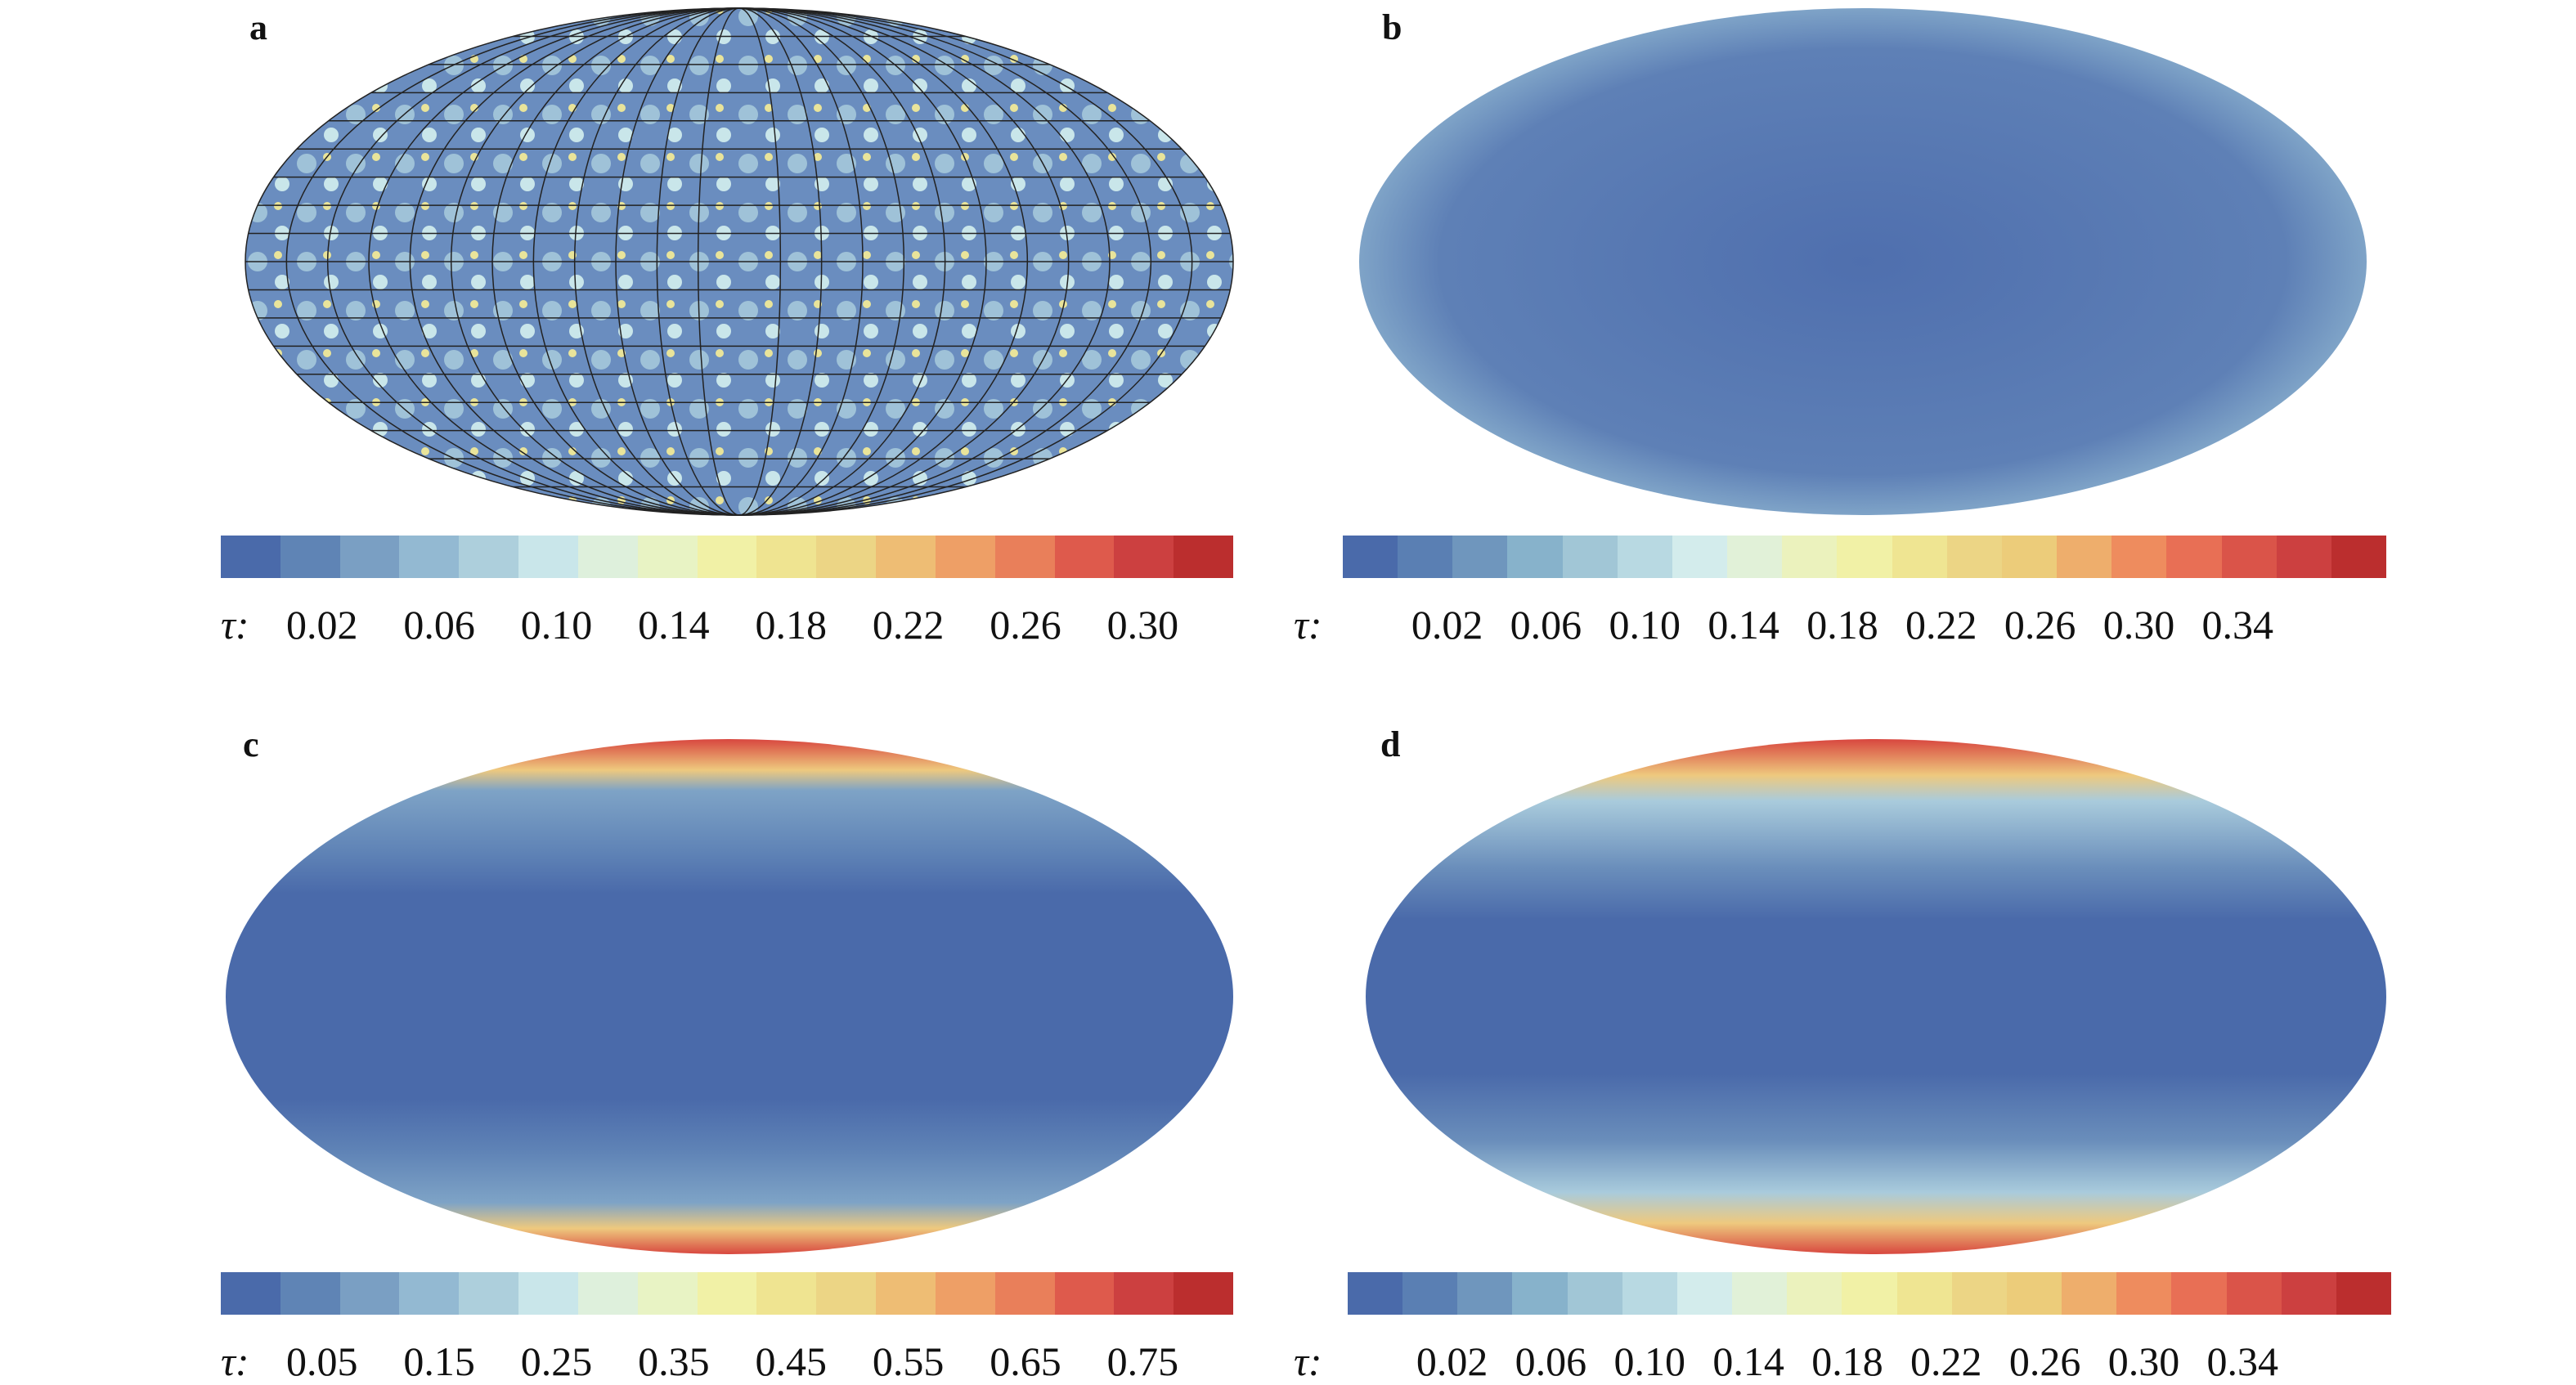 The width and height of the screenshot is (2576, 1385). Describe the element at coordinates (251, 744) in the screenshot. I see `panel-label-c: c` at that location.